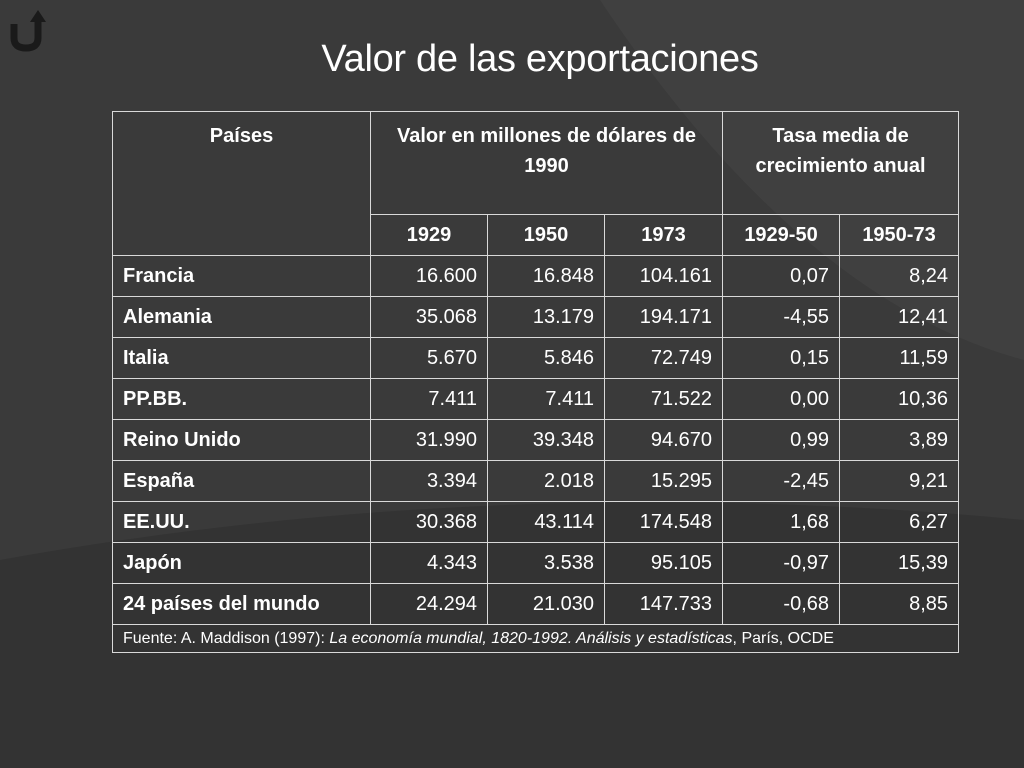 The height and width of the screenshot is (768, 1024). What do you see at coordinates (663, 604) in the screenshot?
I see `value-cell: 147.733` at bounding box center [663, 604].